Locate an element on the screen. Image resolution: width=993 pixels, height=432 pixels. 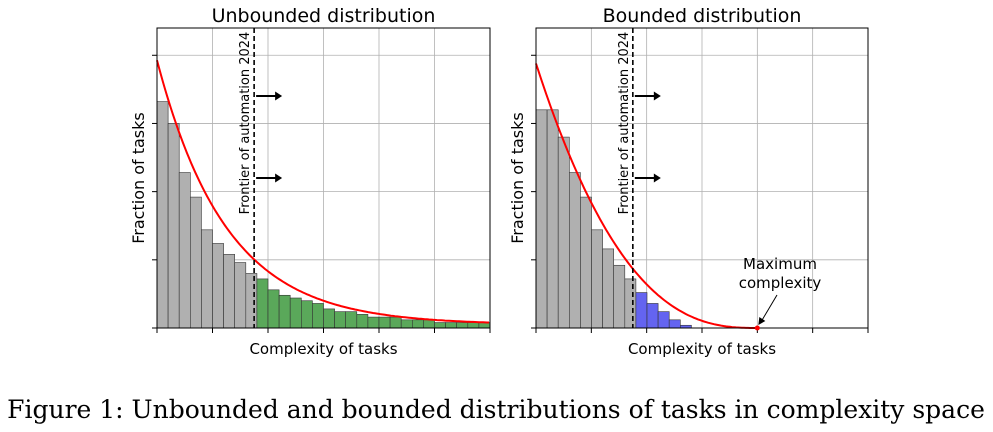
annotation-line1: Maximum is located at coordinates (780, 264).